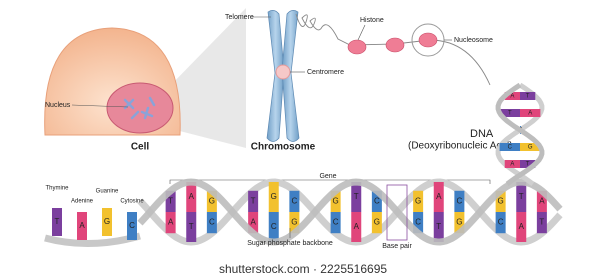 Image resolution: width=606 pixels, height=280 pixels. I want to click on gene-bracket, so click(330, 181).